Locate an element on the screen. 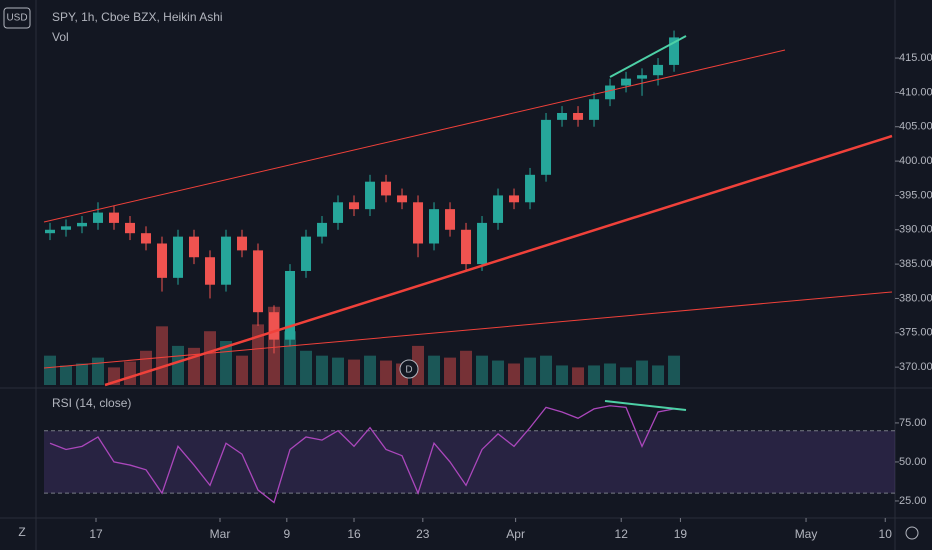 The image size is (932, 550). x-tick-label: Mar is located at coordinates (220, 534).